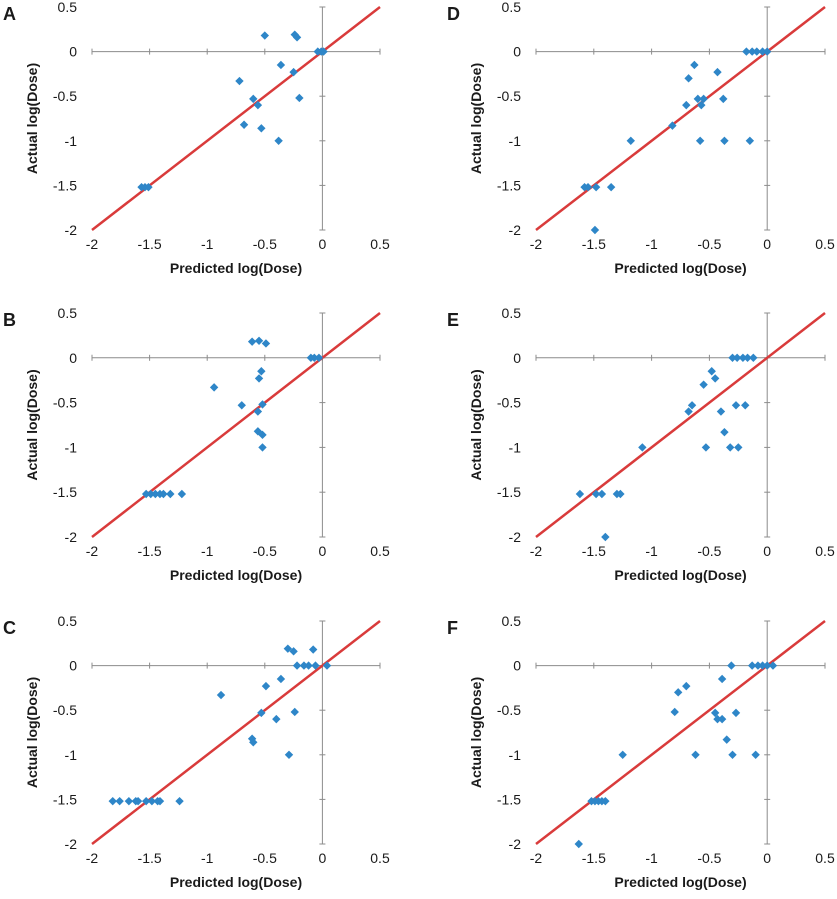 The width and height of the screenshot is (837, 899). I want to click on x-tick-label: -1, so click(651, 551).